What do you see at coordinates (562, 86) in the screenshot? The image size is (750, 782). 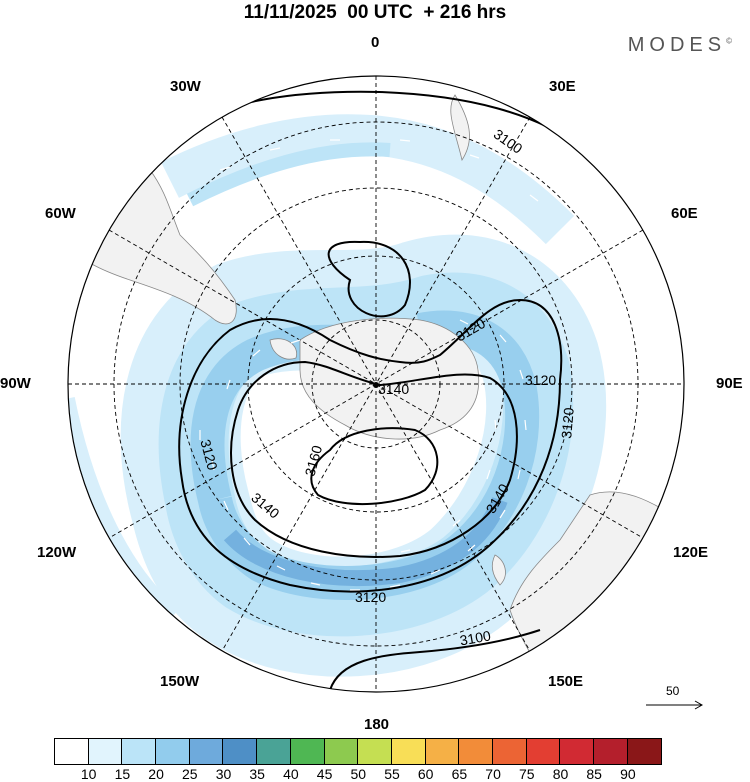 I see `lon-label-30e: 30E` at bounding box center [562, 86].